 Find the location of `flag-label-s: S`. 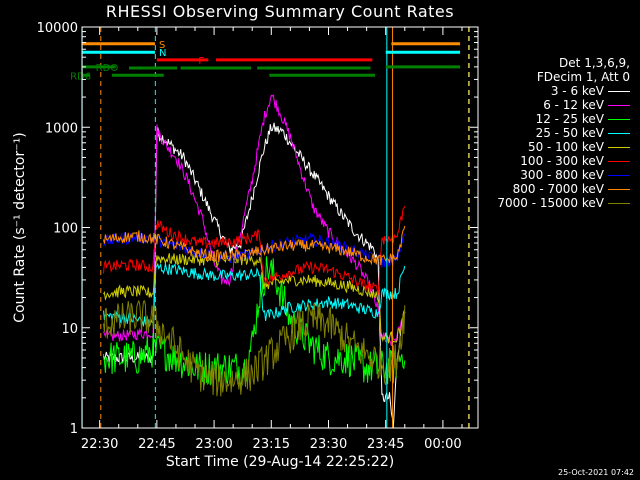

flag-label-s: S is located at coordinates (162, 45).